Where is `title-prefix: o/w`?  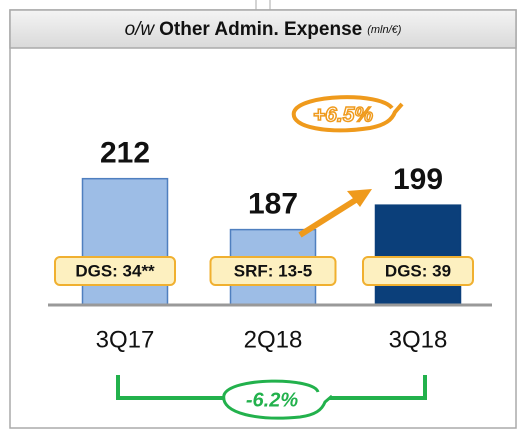 title-prefix: o/w is located at coordinates (140, 29).